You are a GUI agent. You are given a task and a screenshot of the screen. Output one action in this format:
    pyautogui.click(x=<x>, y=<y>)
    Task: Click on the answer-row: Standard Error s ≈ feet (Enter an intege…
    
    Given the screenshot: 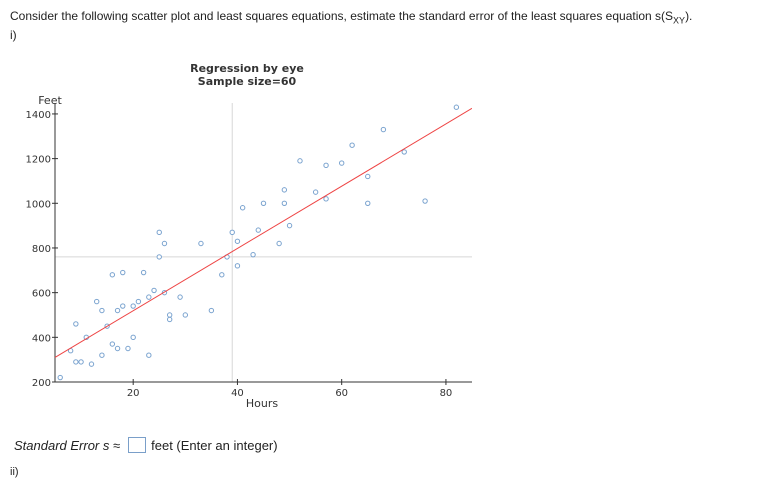 What is the action you would take?
    pyautogui.click(x=146, y=445)
    